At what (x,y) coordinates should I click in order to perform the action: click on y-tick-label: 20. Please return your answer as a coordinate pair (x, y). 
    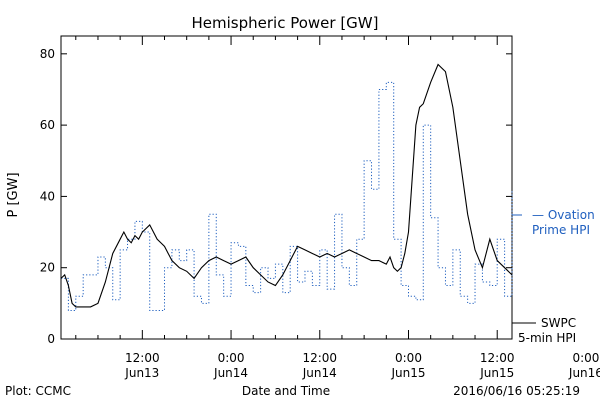
    Looking at the image, I should click on (47, 268).